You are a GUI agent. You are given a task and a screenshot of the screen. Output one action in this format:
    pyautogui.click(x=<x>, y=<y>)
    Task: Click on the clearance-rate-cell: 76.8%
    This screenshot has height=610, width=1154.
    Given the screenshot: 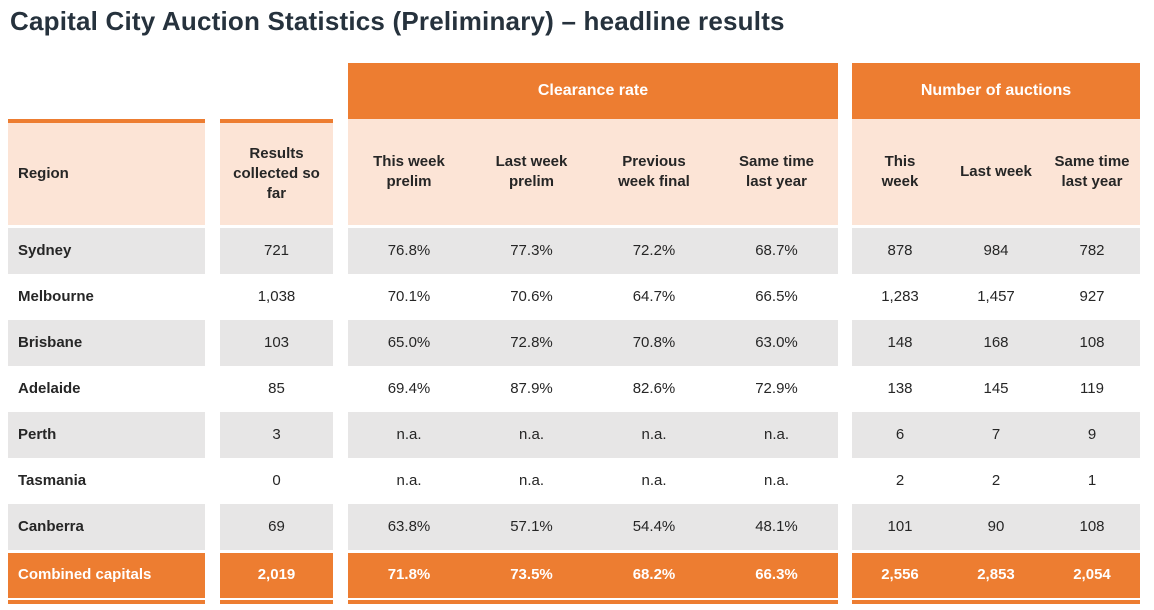 What is the action you would take?
    pyautogui.click(x=409, y=251)
    